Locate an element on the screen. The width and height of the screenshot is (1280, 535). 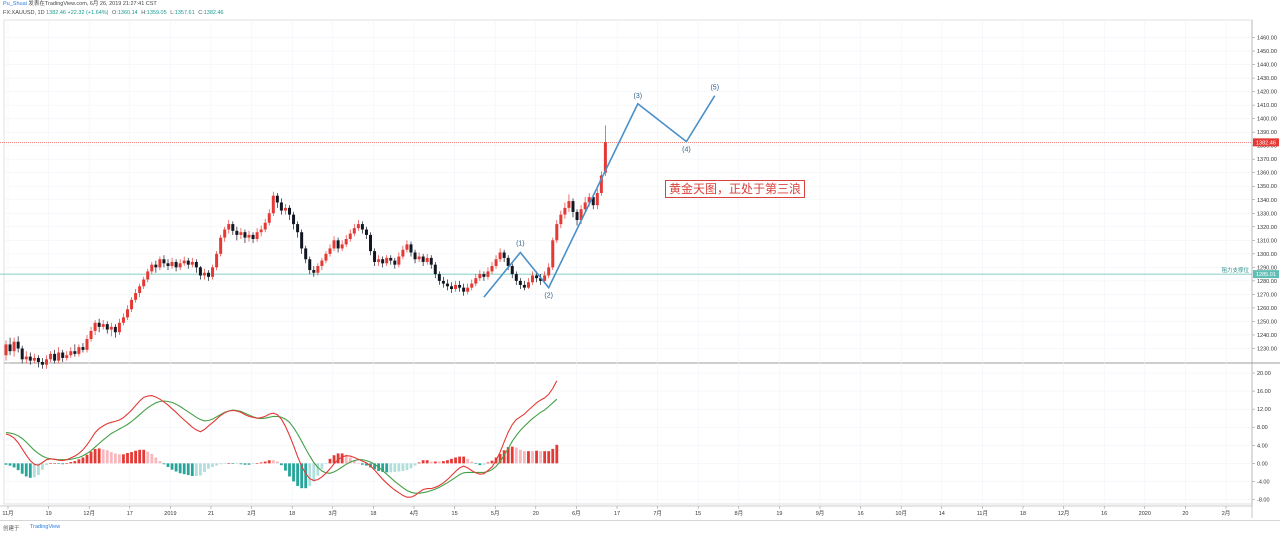
price-tick-label: 1310.00 is located at coordinates (1267, 241).